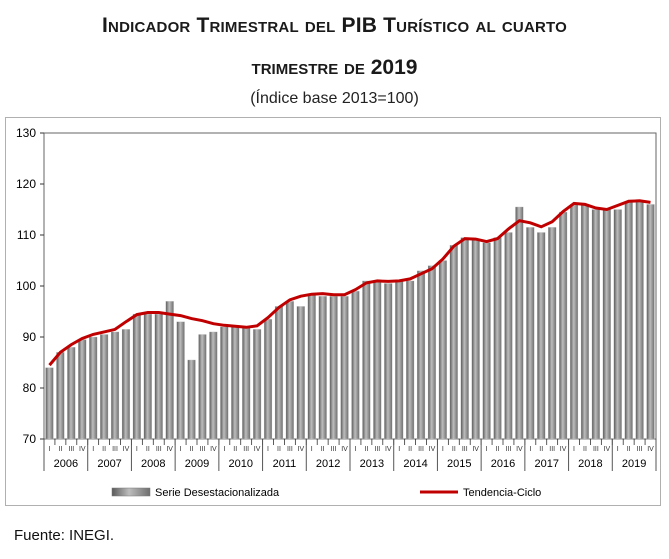 Image resolution: width=669 pixels, height=559 pixels. What do you see at coordinates (590, 464) in the screenshot?
I see `x-year-label: 2018` at bounding box center [590, 464].